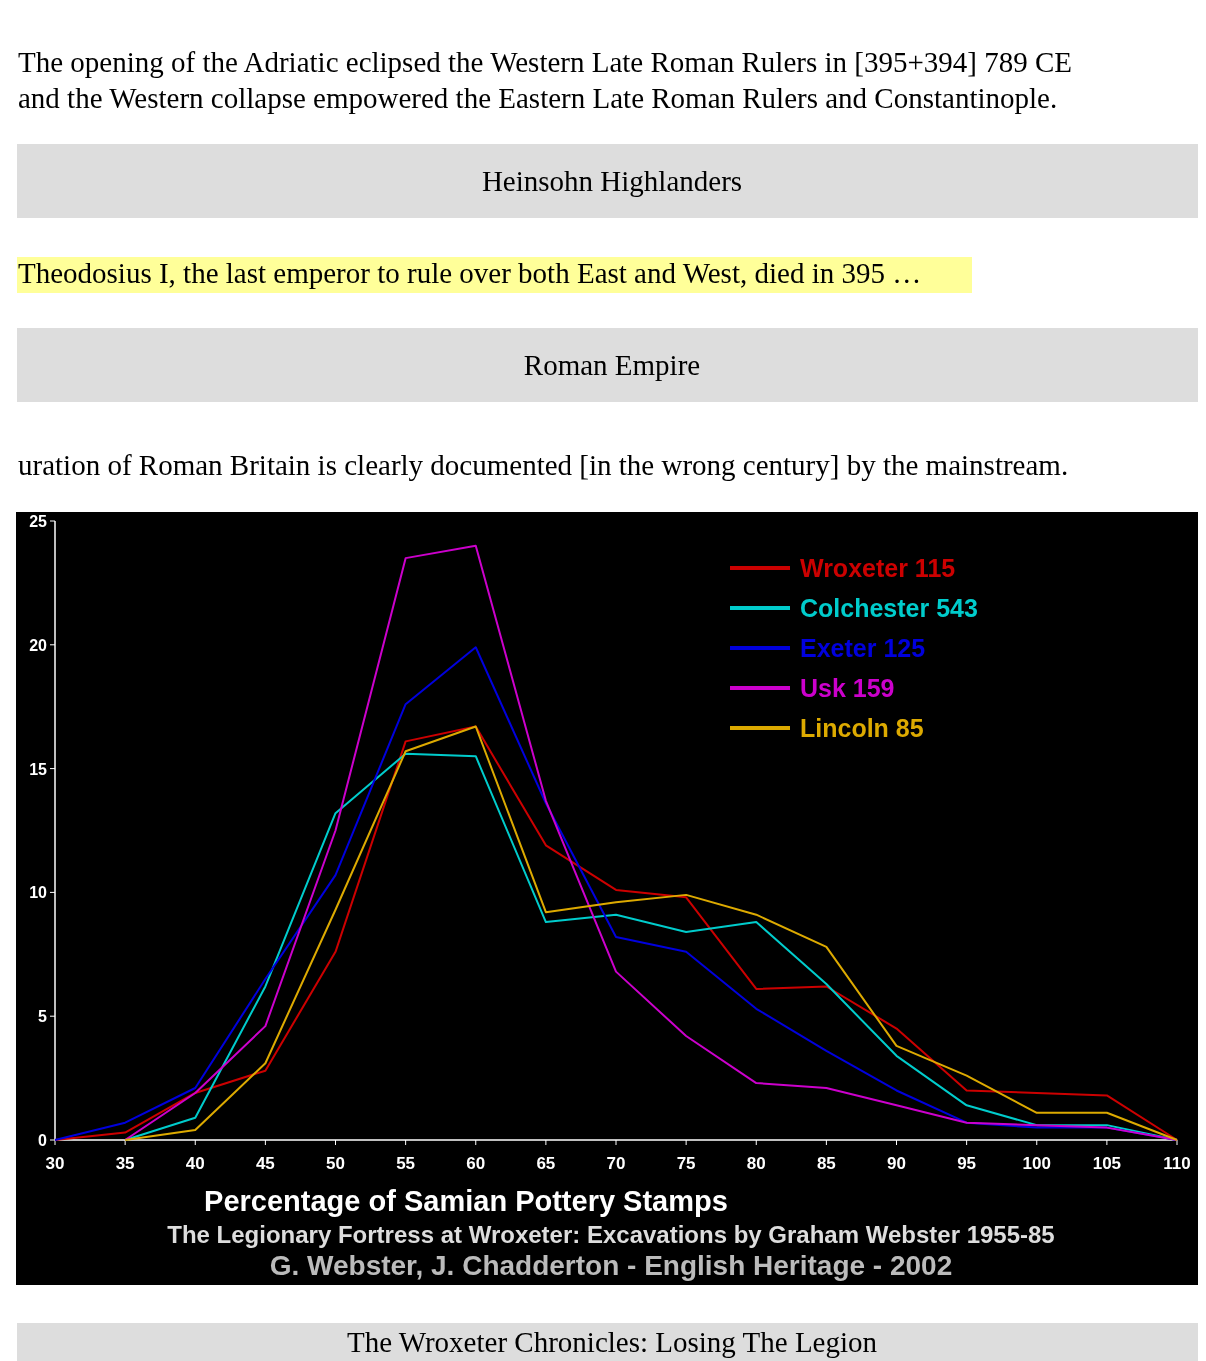 The height and width of the screenshot is (1361, 1206). What do you see at coordinates (335, 1163) in the screenshot?
I see `x-tick-label: 50` at bounding box center [335, 1163].